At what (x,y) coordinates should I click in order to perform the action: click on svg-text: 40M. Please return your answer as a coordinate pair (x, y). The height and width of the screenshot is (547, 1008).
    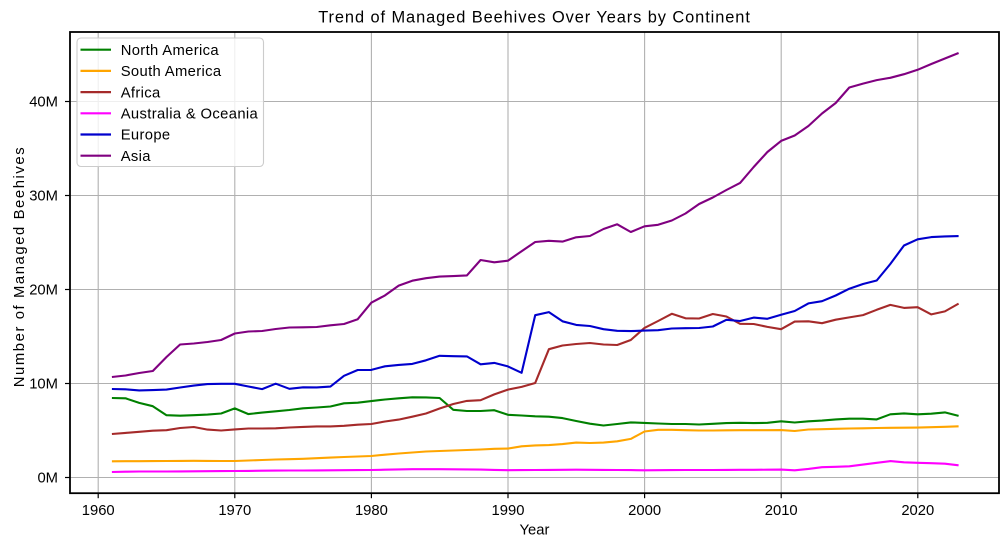
    Looking at the image, I should click on (43, 103).